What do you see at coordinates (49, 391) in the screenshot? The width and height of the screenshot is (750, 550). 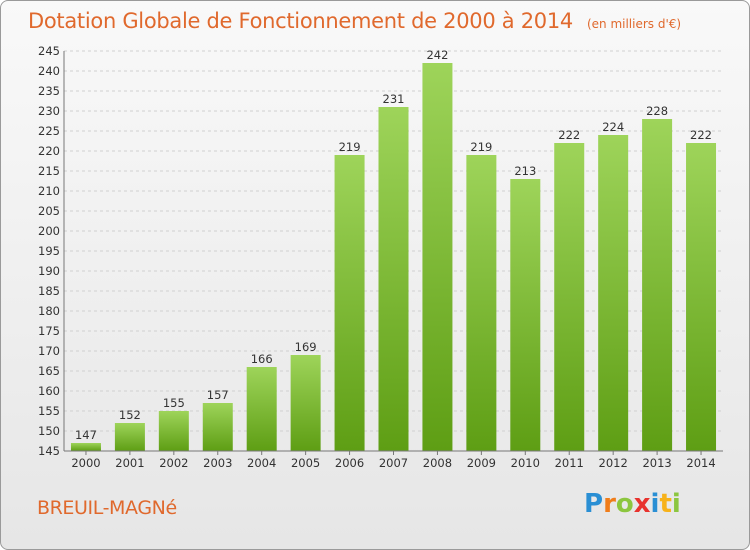 I see `y-tick-label: 160` at bounding box center [49, 391].